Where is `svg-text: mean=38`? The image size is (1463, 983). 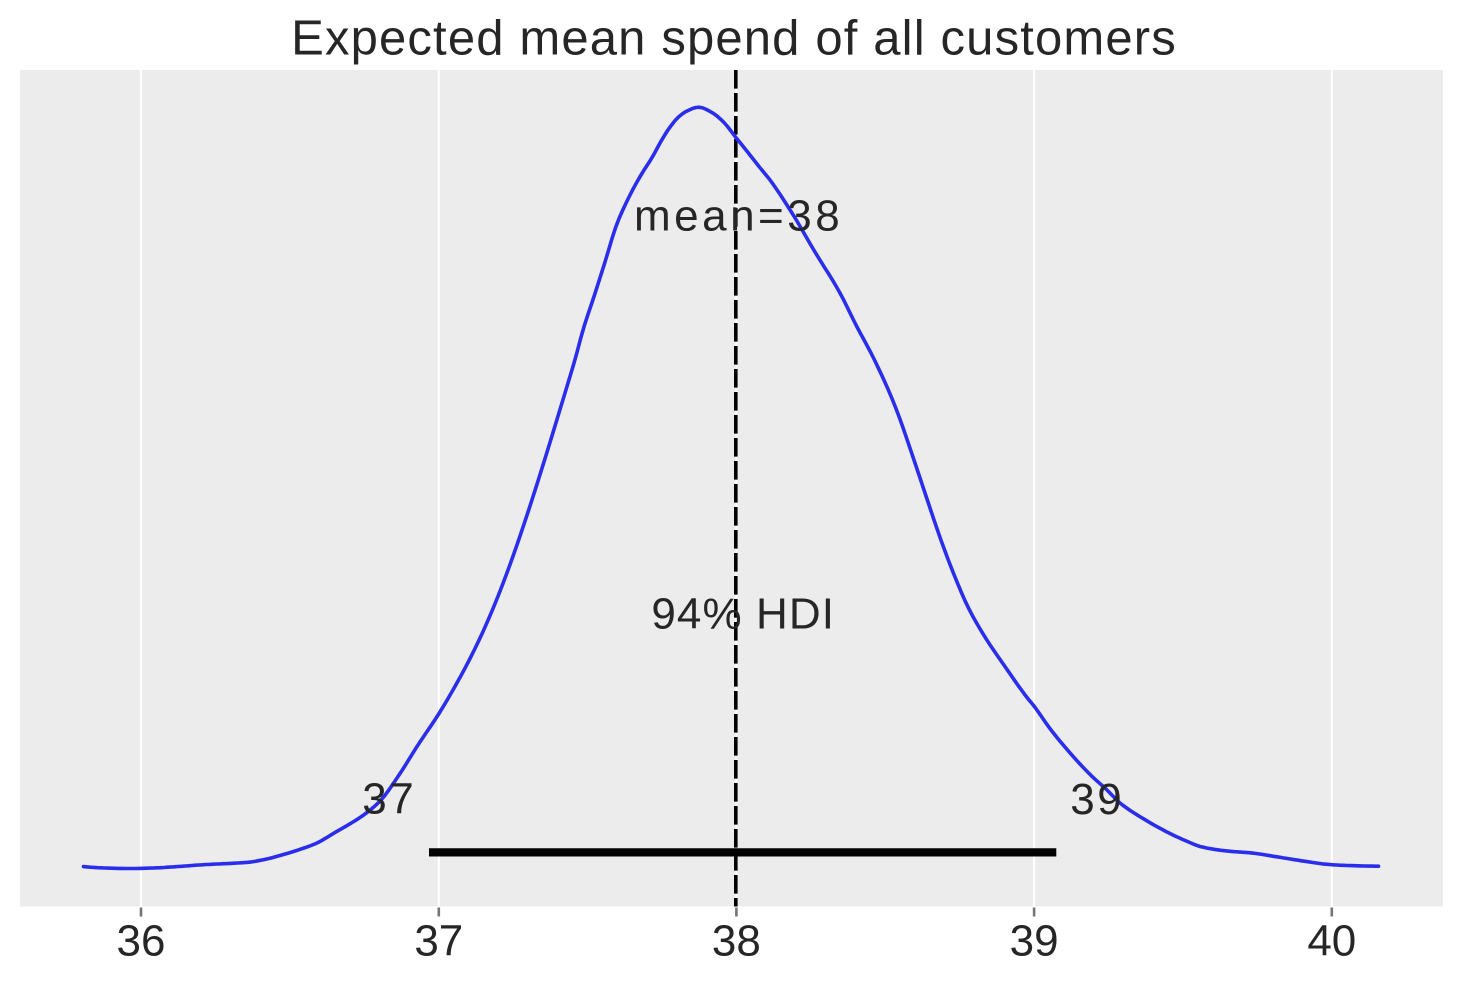
svg-text: mean=38 is located at coordinates (738, 215).